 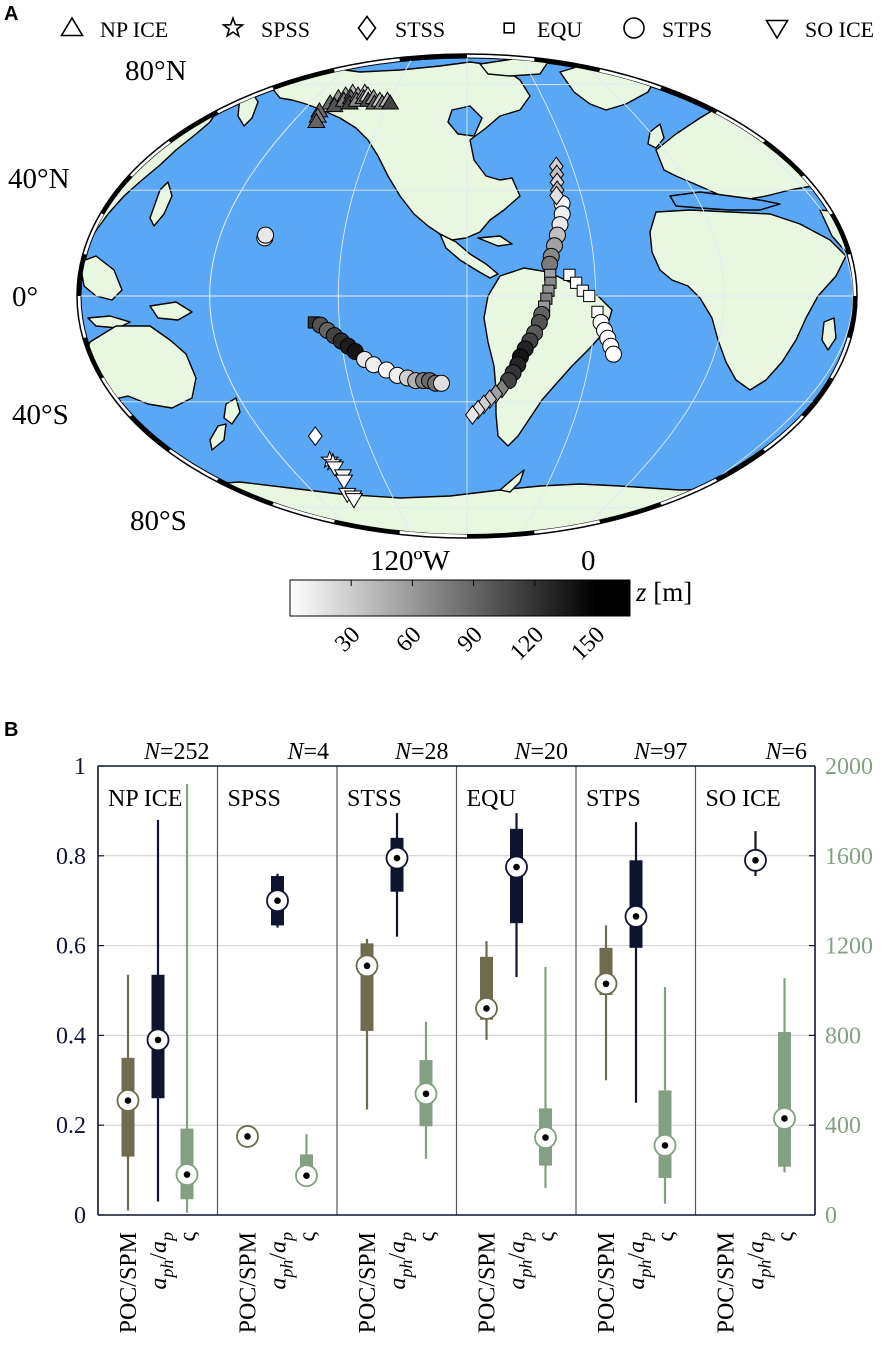 What do you see at coordinates (491, 799) in the screenshot?
I see `group-name-equ: EQU` at bounding box center [491, 799].